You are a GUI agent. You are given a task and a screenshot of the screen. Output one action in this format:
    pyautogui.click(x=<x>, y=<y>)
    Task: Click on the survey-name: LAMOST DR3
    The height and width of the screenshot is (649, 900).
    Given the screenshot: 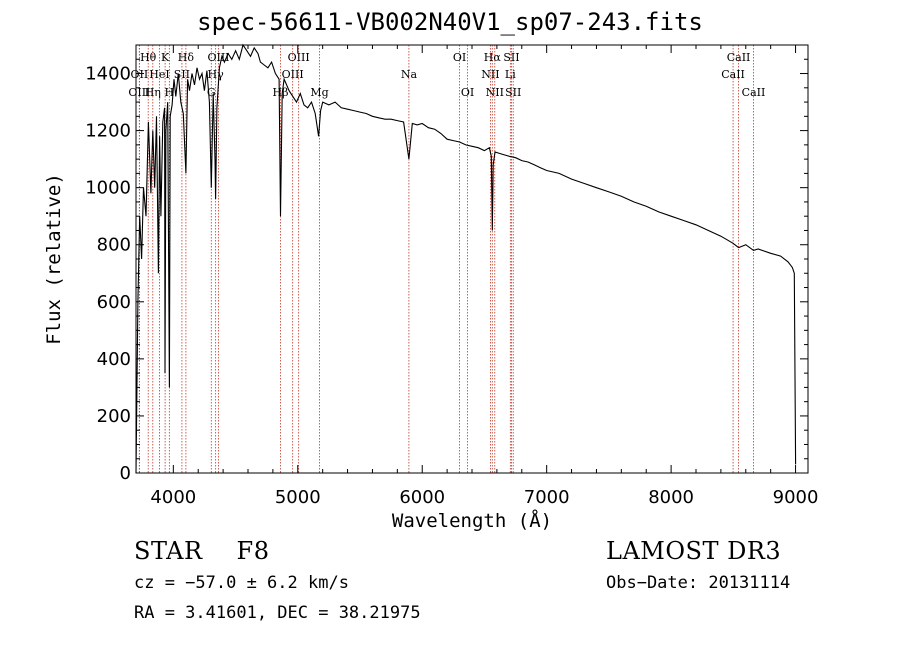 What is the action you would take?
    pyautogui.click(x=694, y=551)
    